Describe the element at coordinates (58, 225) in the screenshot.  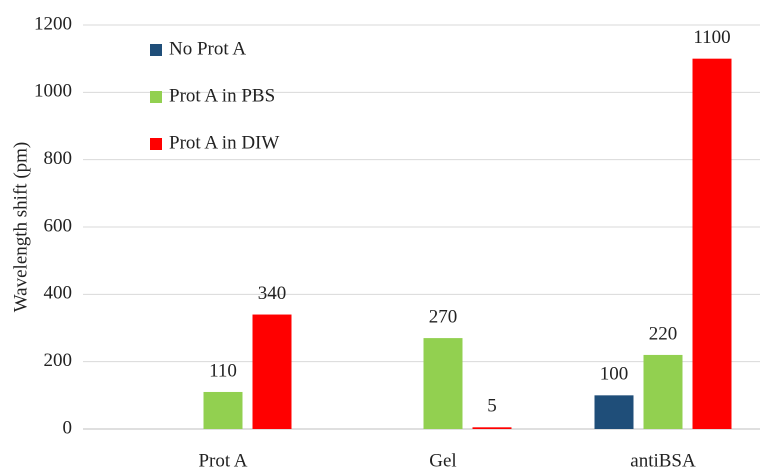
I see `y-tick-label: 600` at that location.